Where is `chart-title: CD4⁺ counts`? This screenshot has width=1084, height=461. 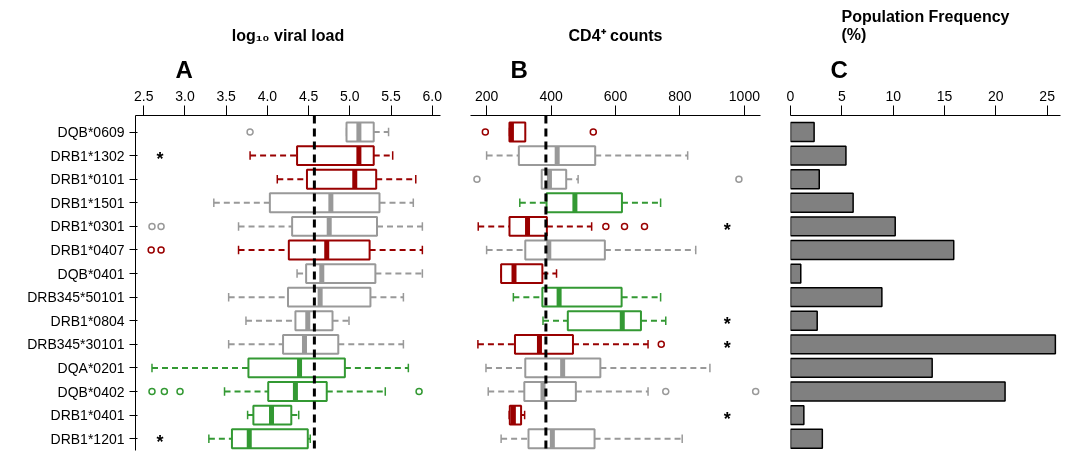 chart-title: CD4⁺ counts is located at coordinates (615, 35).